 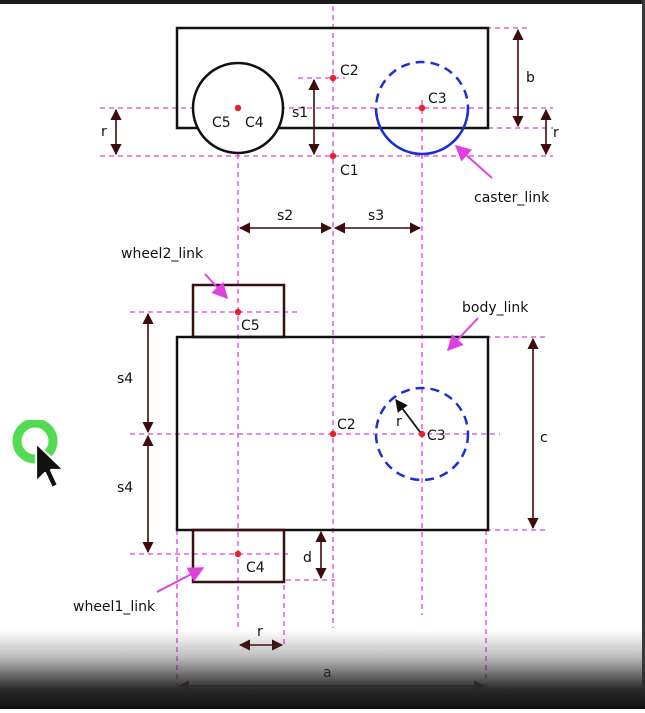 What do you see at coordinates (349, 71) in the screenshot?
I see `label-c2-side: C2` at bounding box center [349, 71].